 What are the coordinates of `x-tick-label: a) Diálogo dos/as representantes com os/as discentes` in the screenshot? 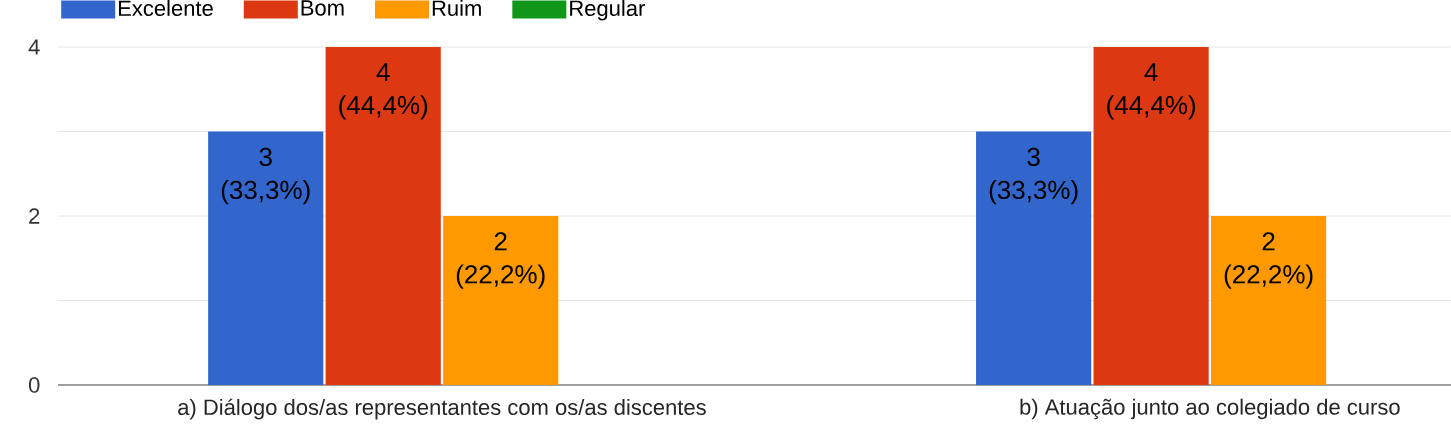 It's located at (442, 409).